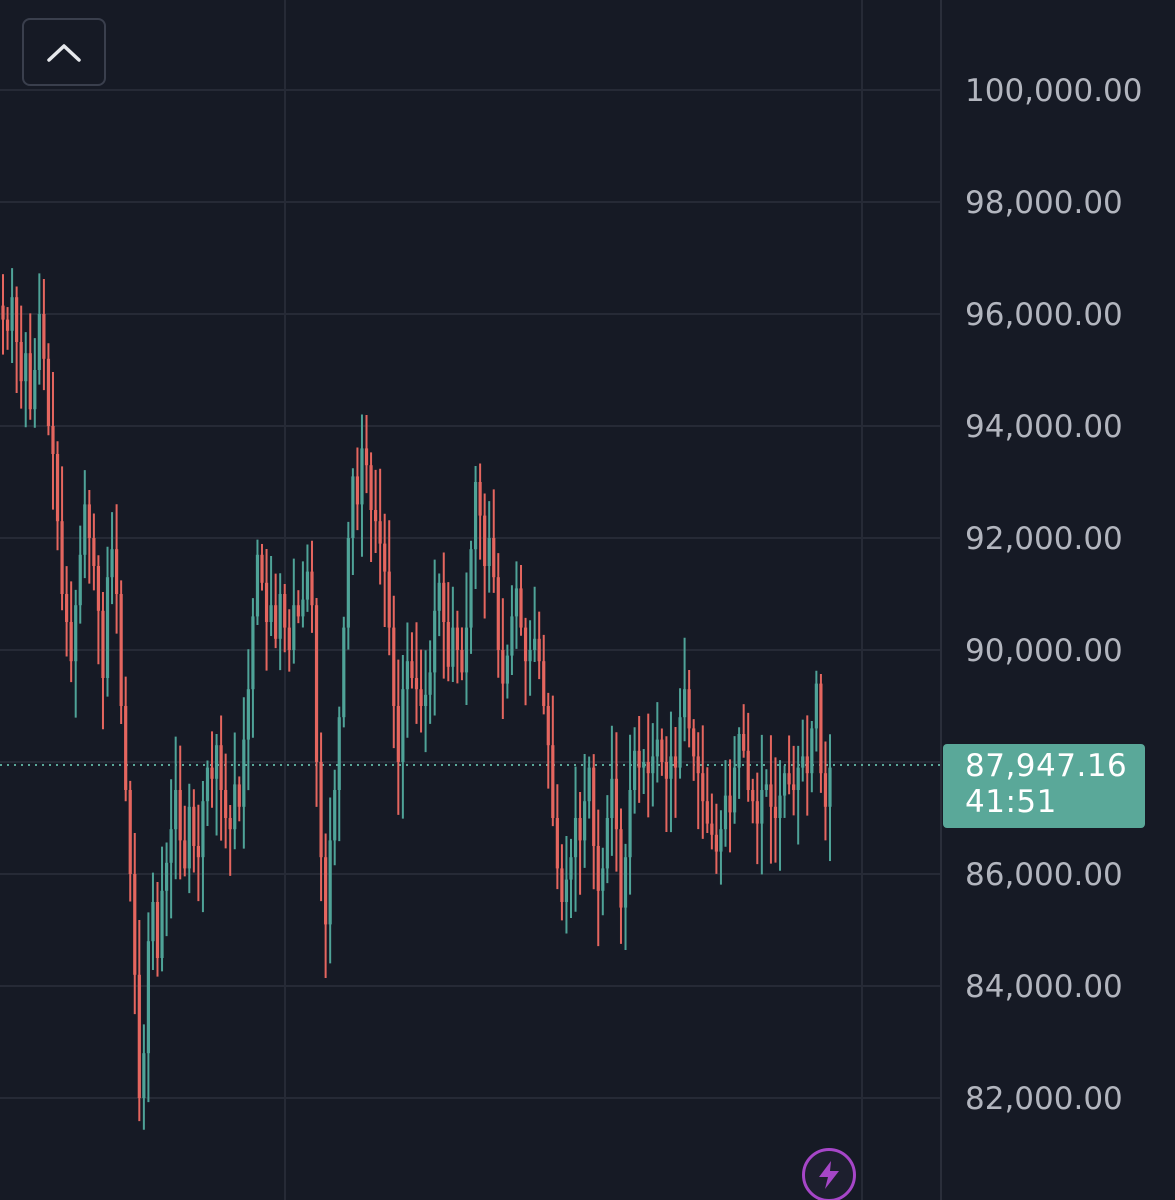 This screenshot has width=1175, height=1200. Describe the element at coordinates (1044, 539) in the screenshot. I see `y-tick-label: 92,000.00` at that location.